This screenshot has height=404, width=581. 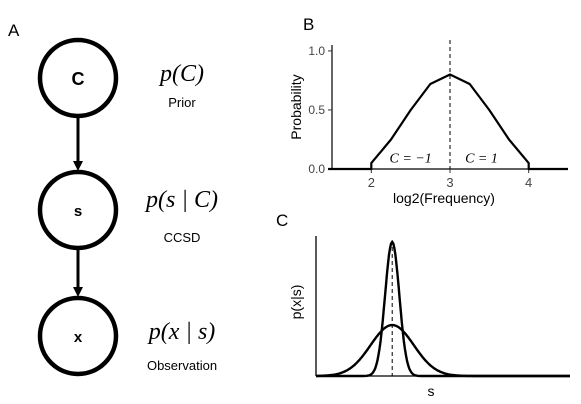 I want to click on node-x-label: x, so click(x=78, y=337).